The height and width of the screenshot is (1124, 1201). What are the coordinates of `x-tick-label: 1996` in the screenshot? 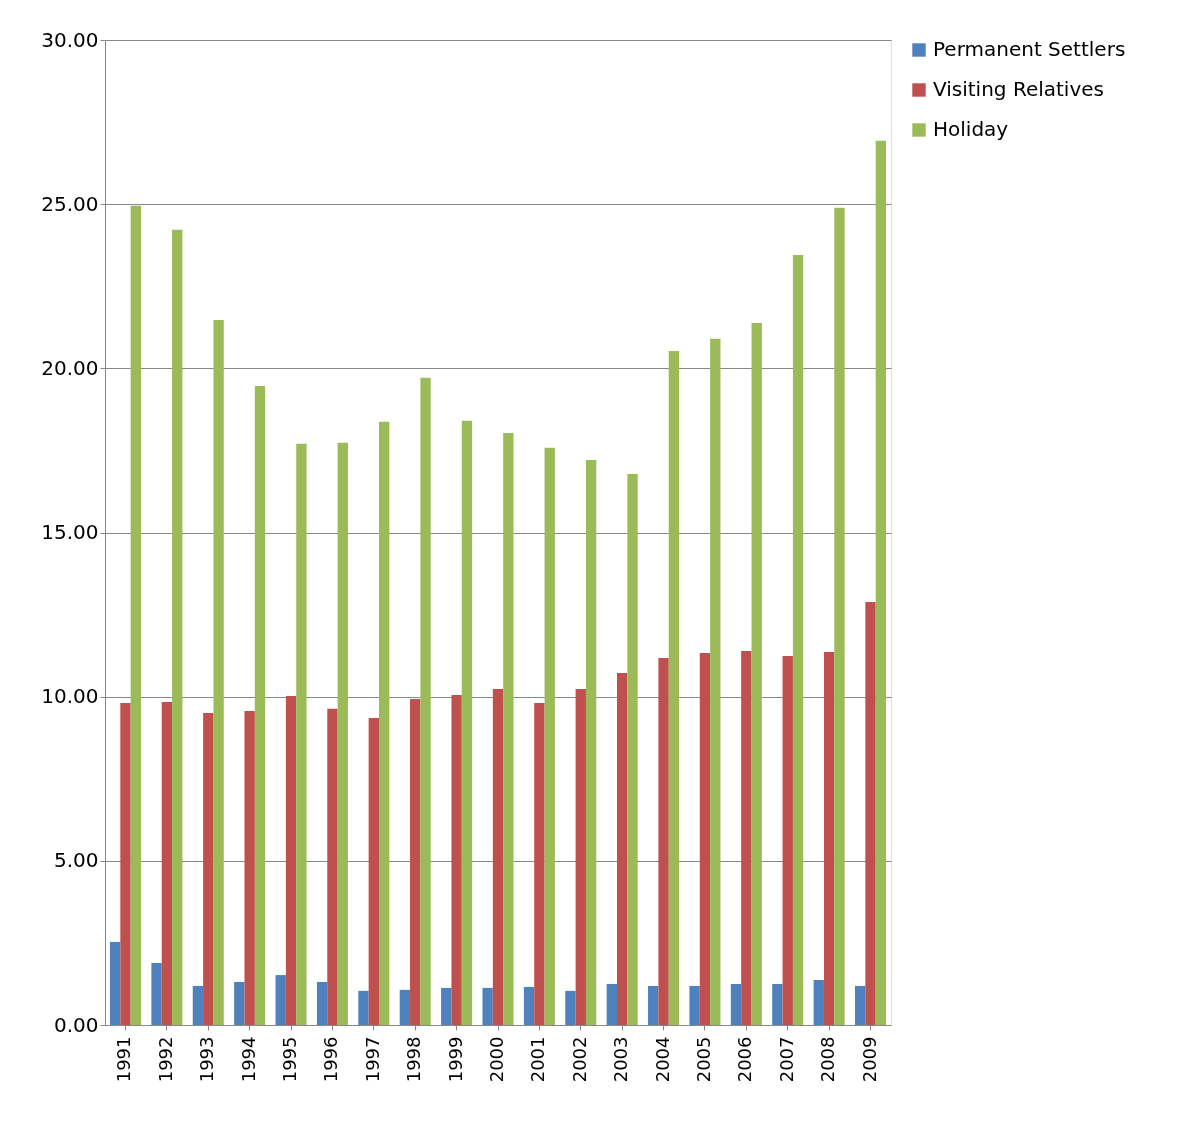 It's located at (331, 1059).